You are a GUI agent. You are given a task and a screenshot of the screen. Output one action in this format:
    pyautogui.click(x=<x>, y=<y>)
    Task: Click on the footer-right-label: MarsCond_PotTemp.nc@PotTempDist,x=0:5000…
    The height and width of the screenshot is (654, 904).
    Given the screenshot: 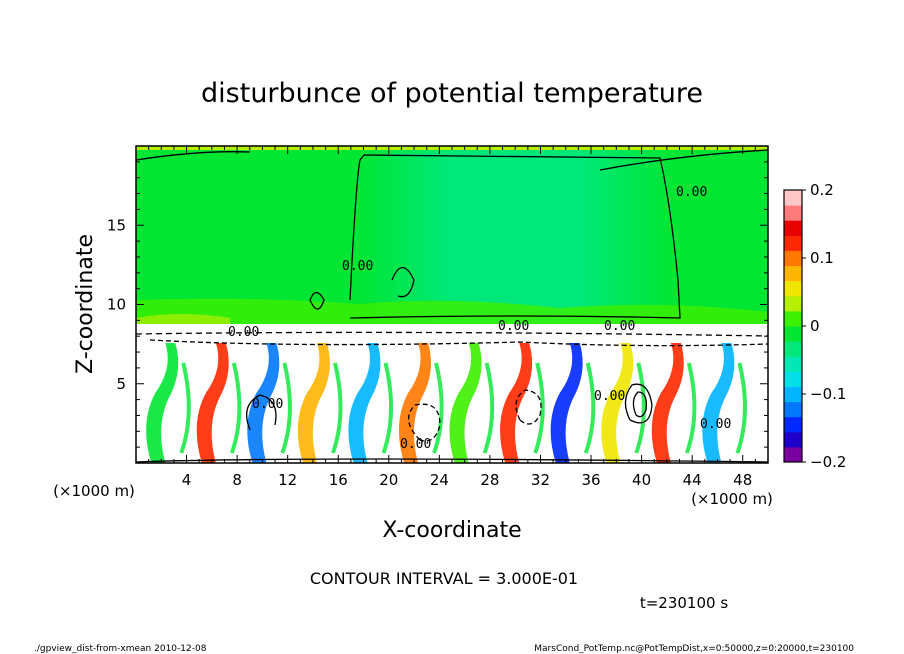 What is the action you would take?
    pyautogui.click(x=694, y=649)
    